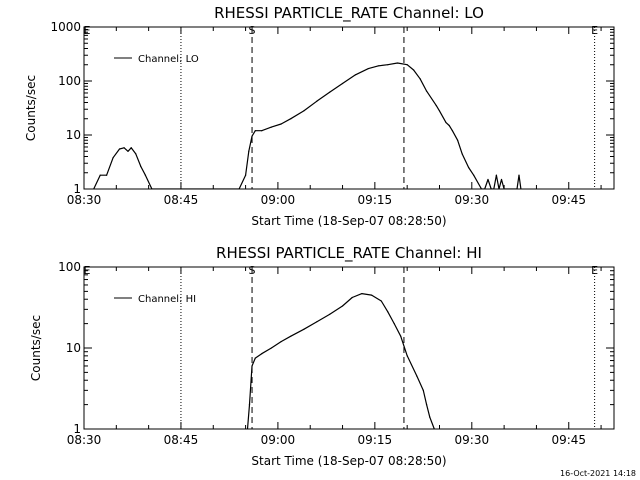 This screenshot has width=640, height=480. I want to click on x-tick-label: 08:45, so click(181, 200).